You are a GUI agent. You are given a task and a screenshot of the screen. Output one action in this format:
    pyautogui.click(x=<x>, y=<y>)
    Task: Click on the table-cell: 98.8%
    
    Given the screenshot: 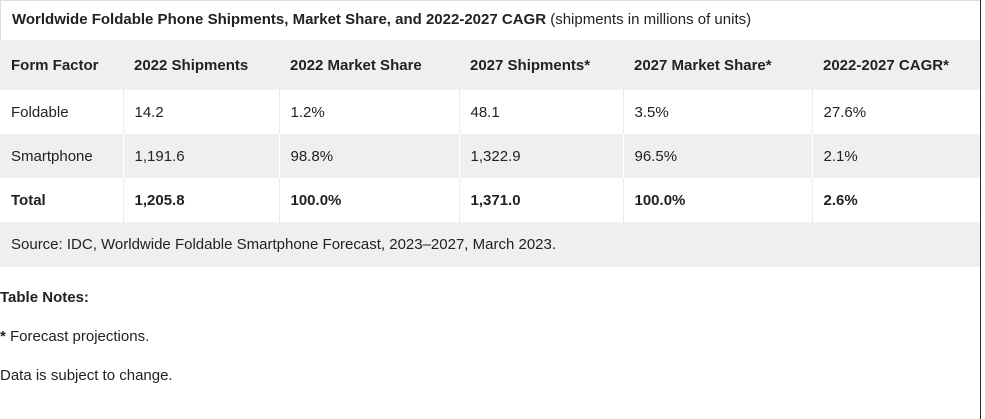 What is the action you would take?
    pyautogui.click(x=368, y=156)
    